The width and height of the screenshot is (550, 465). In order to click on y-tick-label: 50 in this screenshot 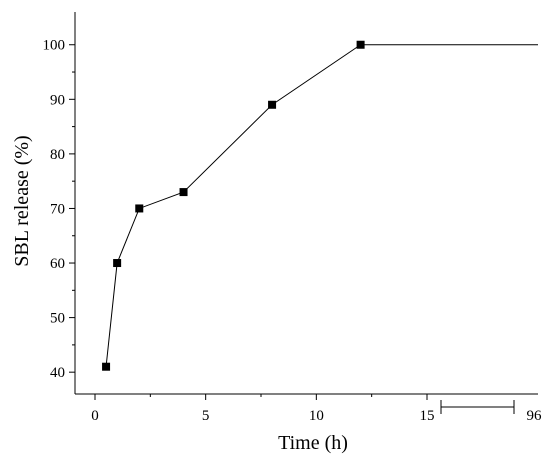, I will do `click(57, 319)`.